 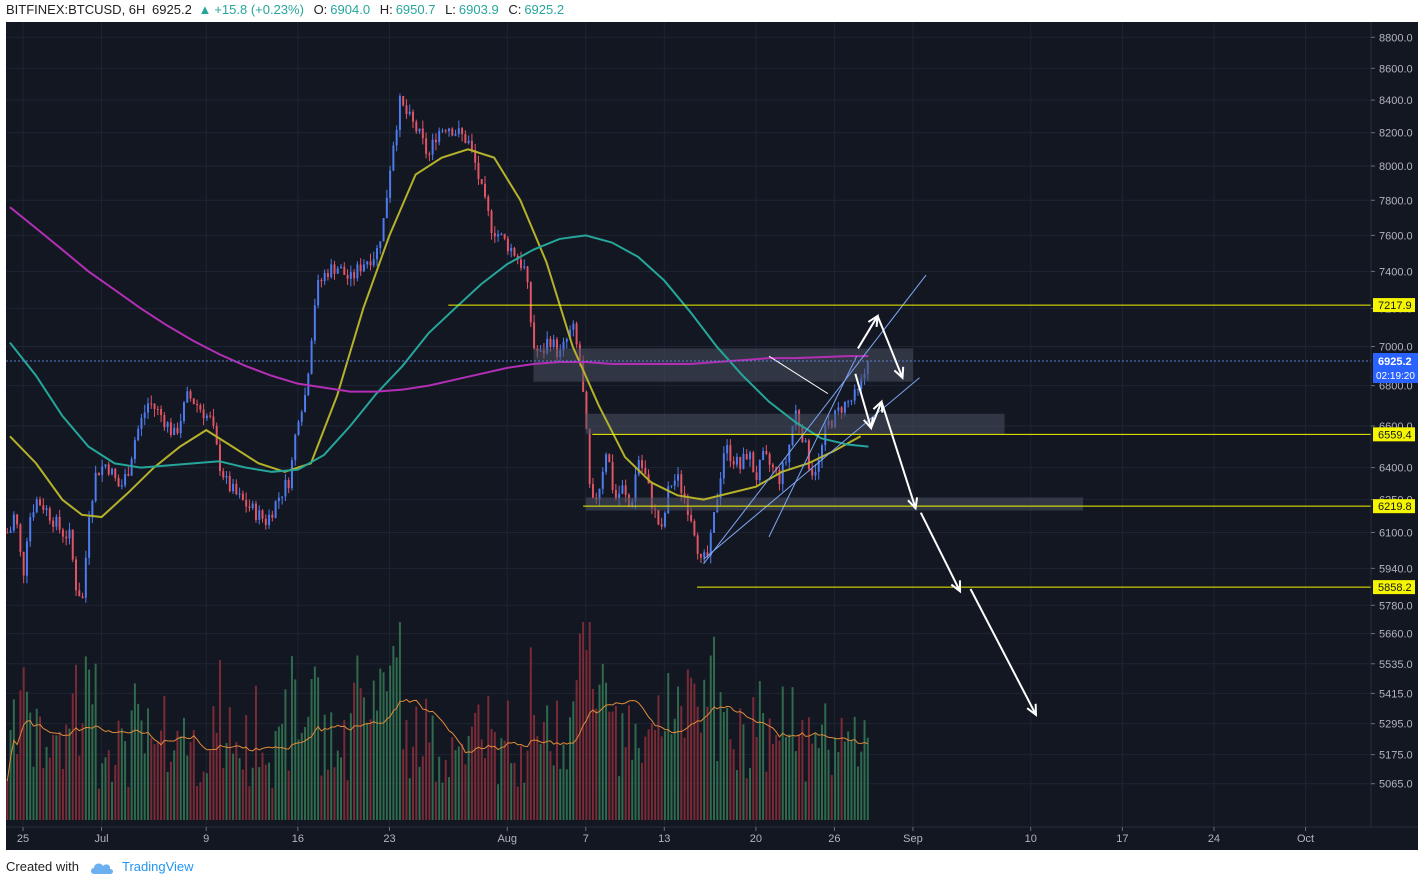 What do you see at coordinates (158, 866) in the screenshot?
I see `tradingview-link: TradingView` at bounding box center [158, 866].